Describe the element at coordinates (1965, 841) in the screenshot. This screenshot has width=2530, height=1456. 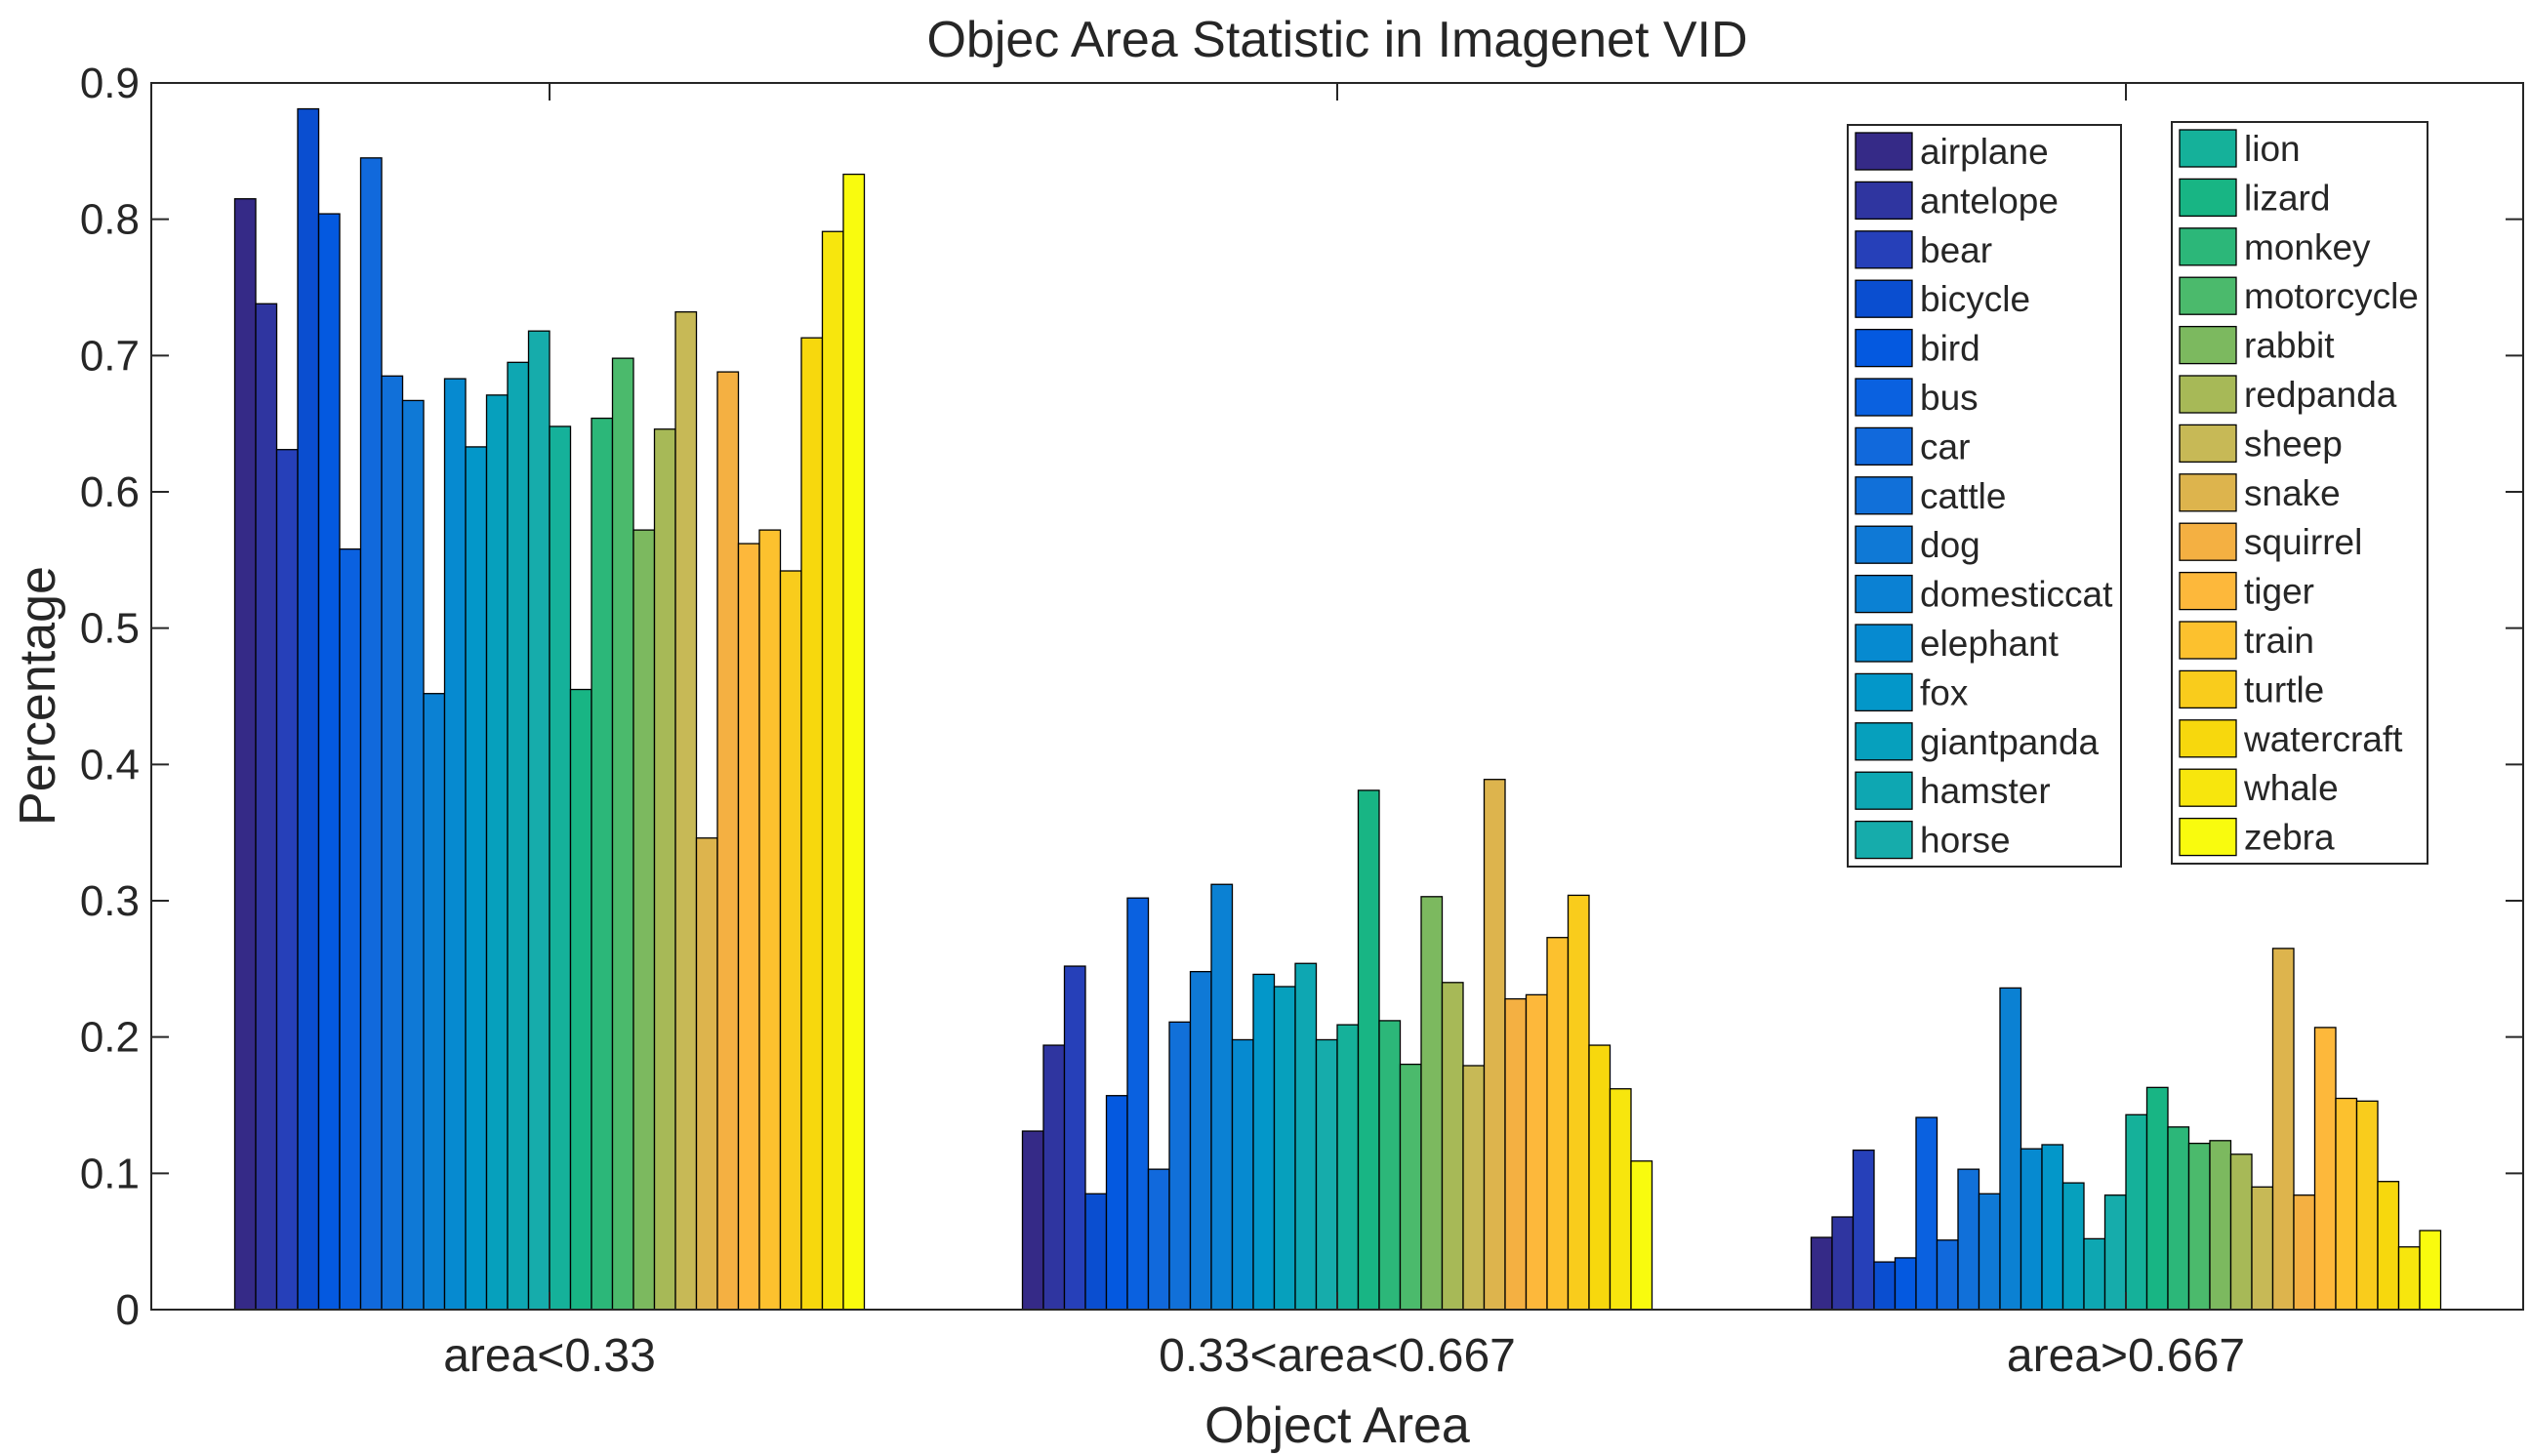
I see `legend-label-horse: horse` at that location.